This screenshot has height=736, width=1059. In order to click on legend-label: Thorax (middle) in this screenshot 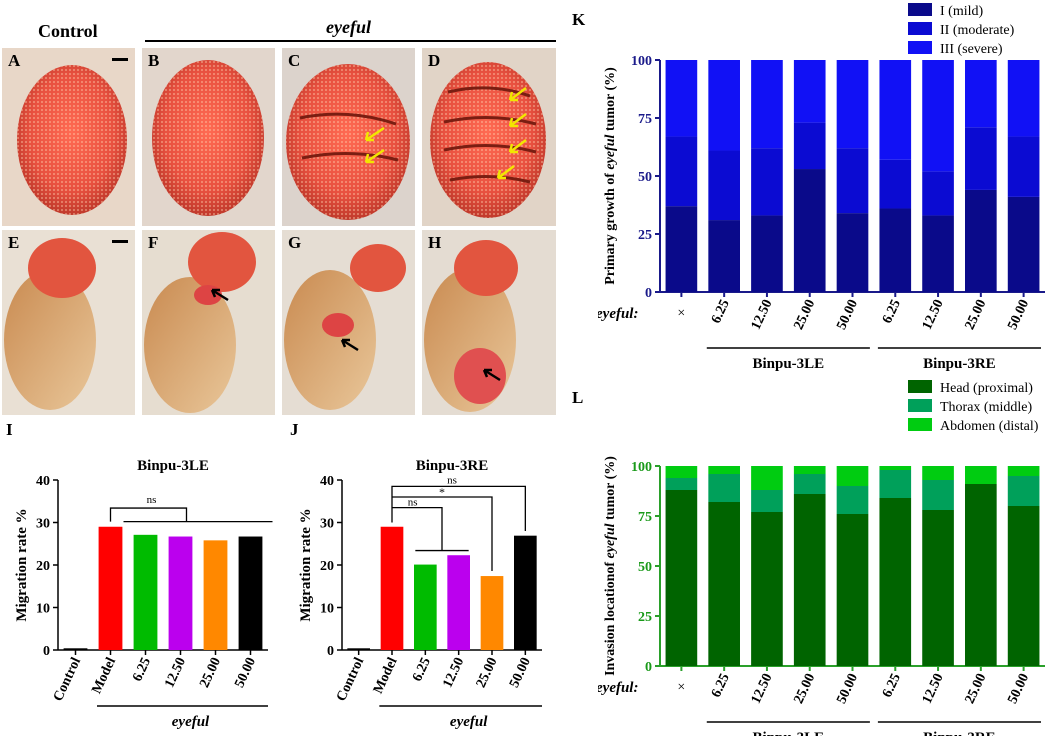, I will do `click(986, 407)`.